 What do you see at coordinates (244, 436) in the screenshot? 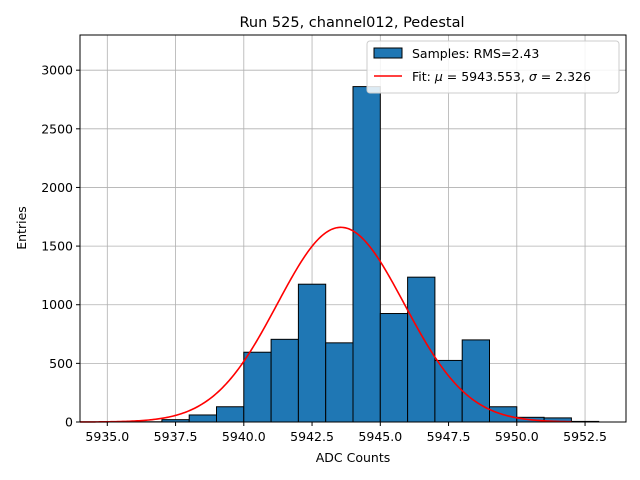
I see `x-tick-label: 5940.0` at bounding box center [244, 436].